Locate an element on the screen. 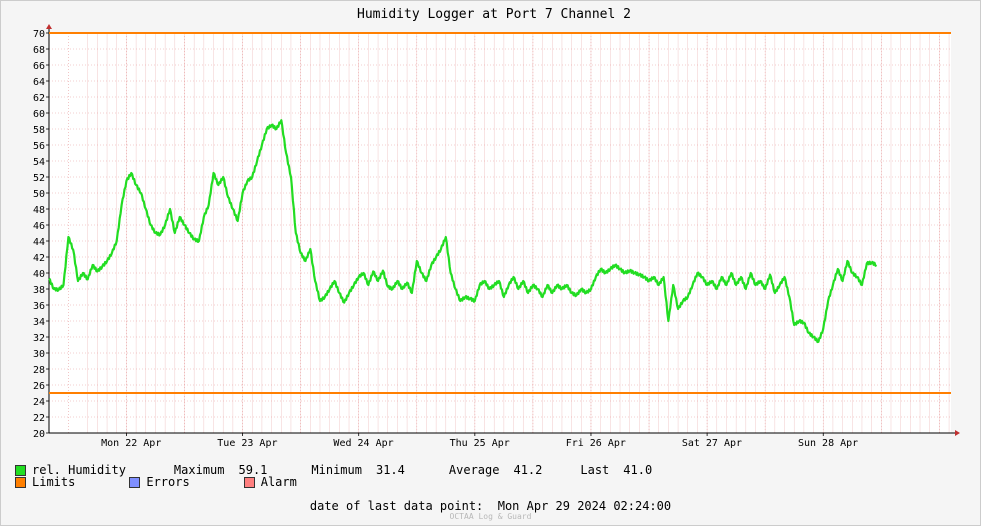 The height and width of the screenshot is (526, 981). min-label: Minimum is located at coordinates (336, 470).